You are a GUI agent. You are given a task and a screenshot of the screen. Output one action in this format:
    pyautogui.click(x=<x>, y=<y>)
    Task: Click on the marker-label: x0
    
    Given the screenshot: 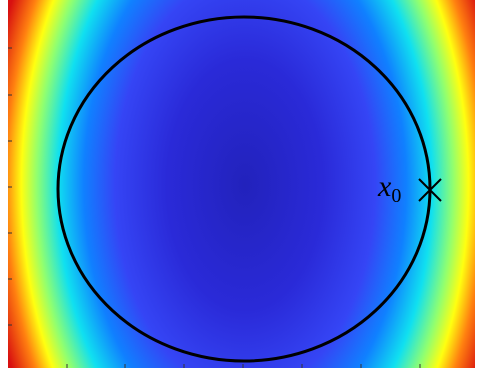 What is the action you would take?
    pyautogui.click(x=389, y=188)
    